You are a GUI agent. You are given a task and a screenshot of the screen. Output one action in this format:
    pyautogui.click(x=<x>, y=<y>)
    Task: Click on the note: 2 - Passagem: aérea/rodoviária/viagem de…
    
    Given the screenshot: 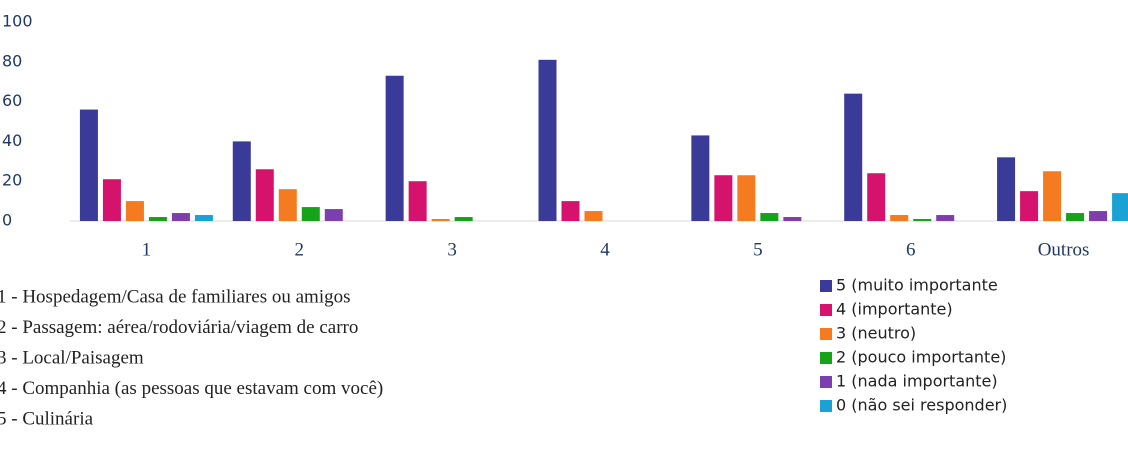 What is the action you would take?
    pyautogui.click(x=179, y=327)
    